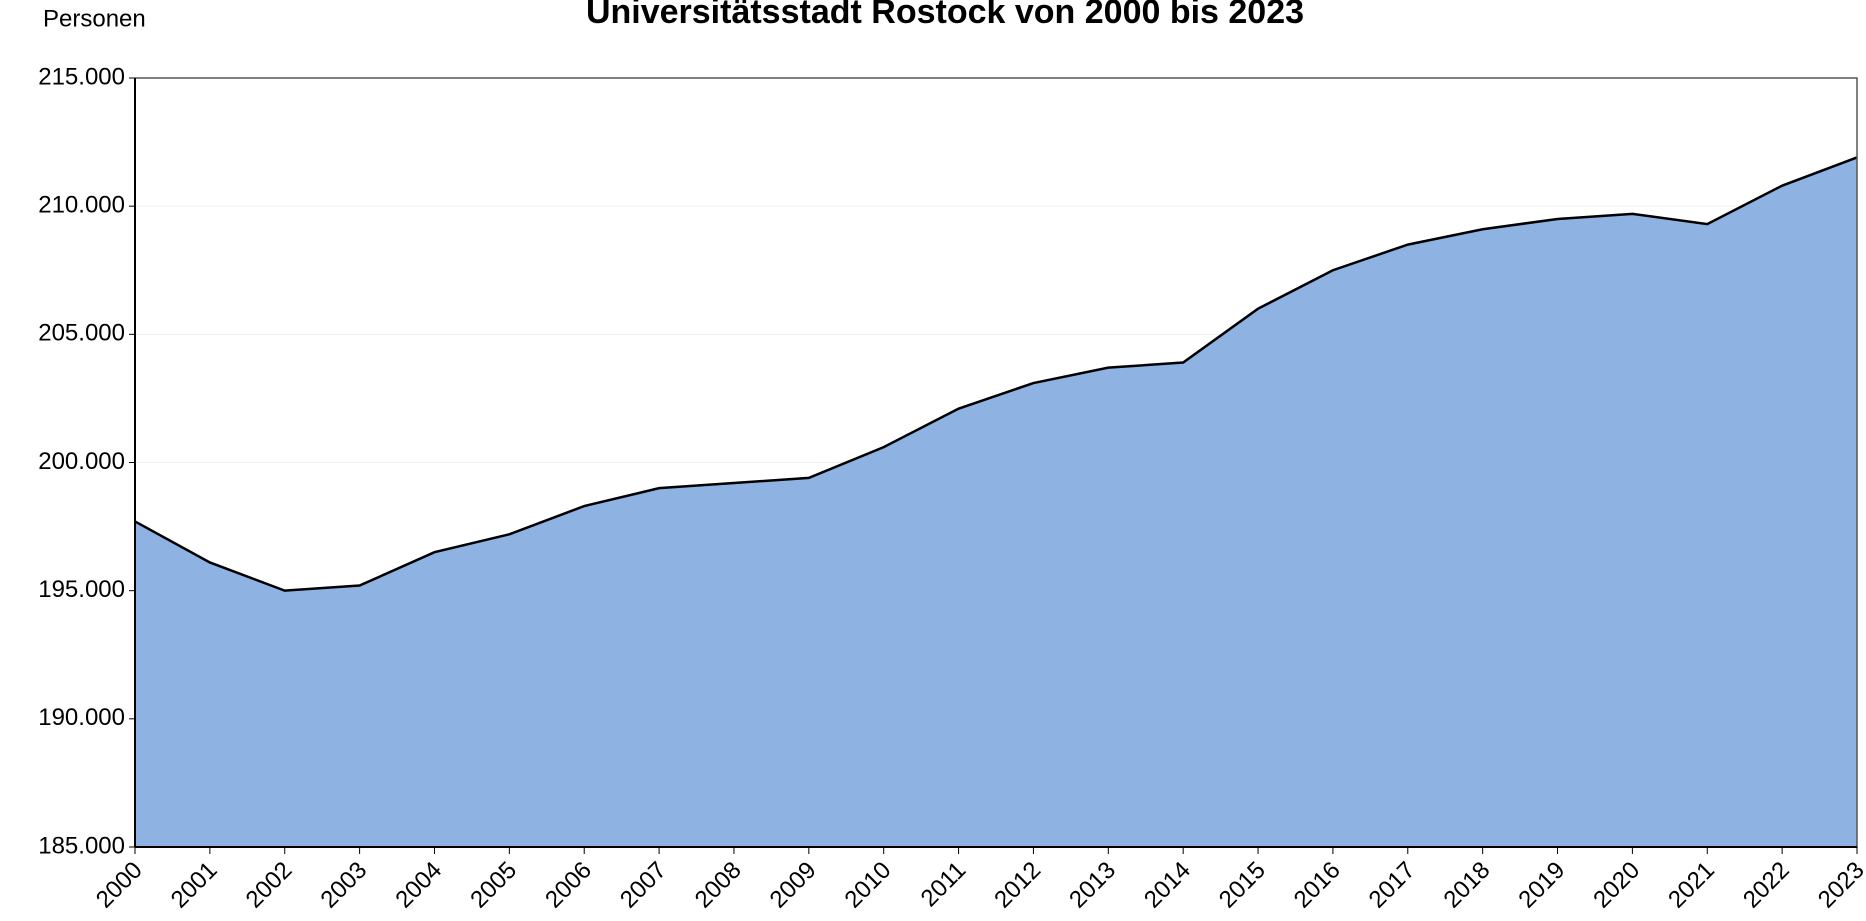 The image size is (1866, 921). I want to click on y-tick-label: 195.000, so click(81, 589).